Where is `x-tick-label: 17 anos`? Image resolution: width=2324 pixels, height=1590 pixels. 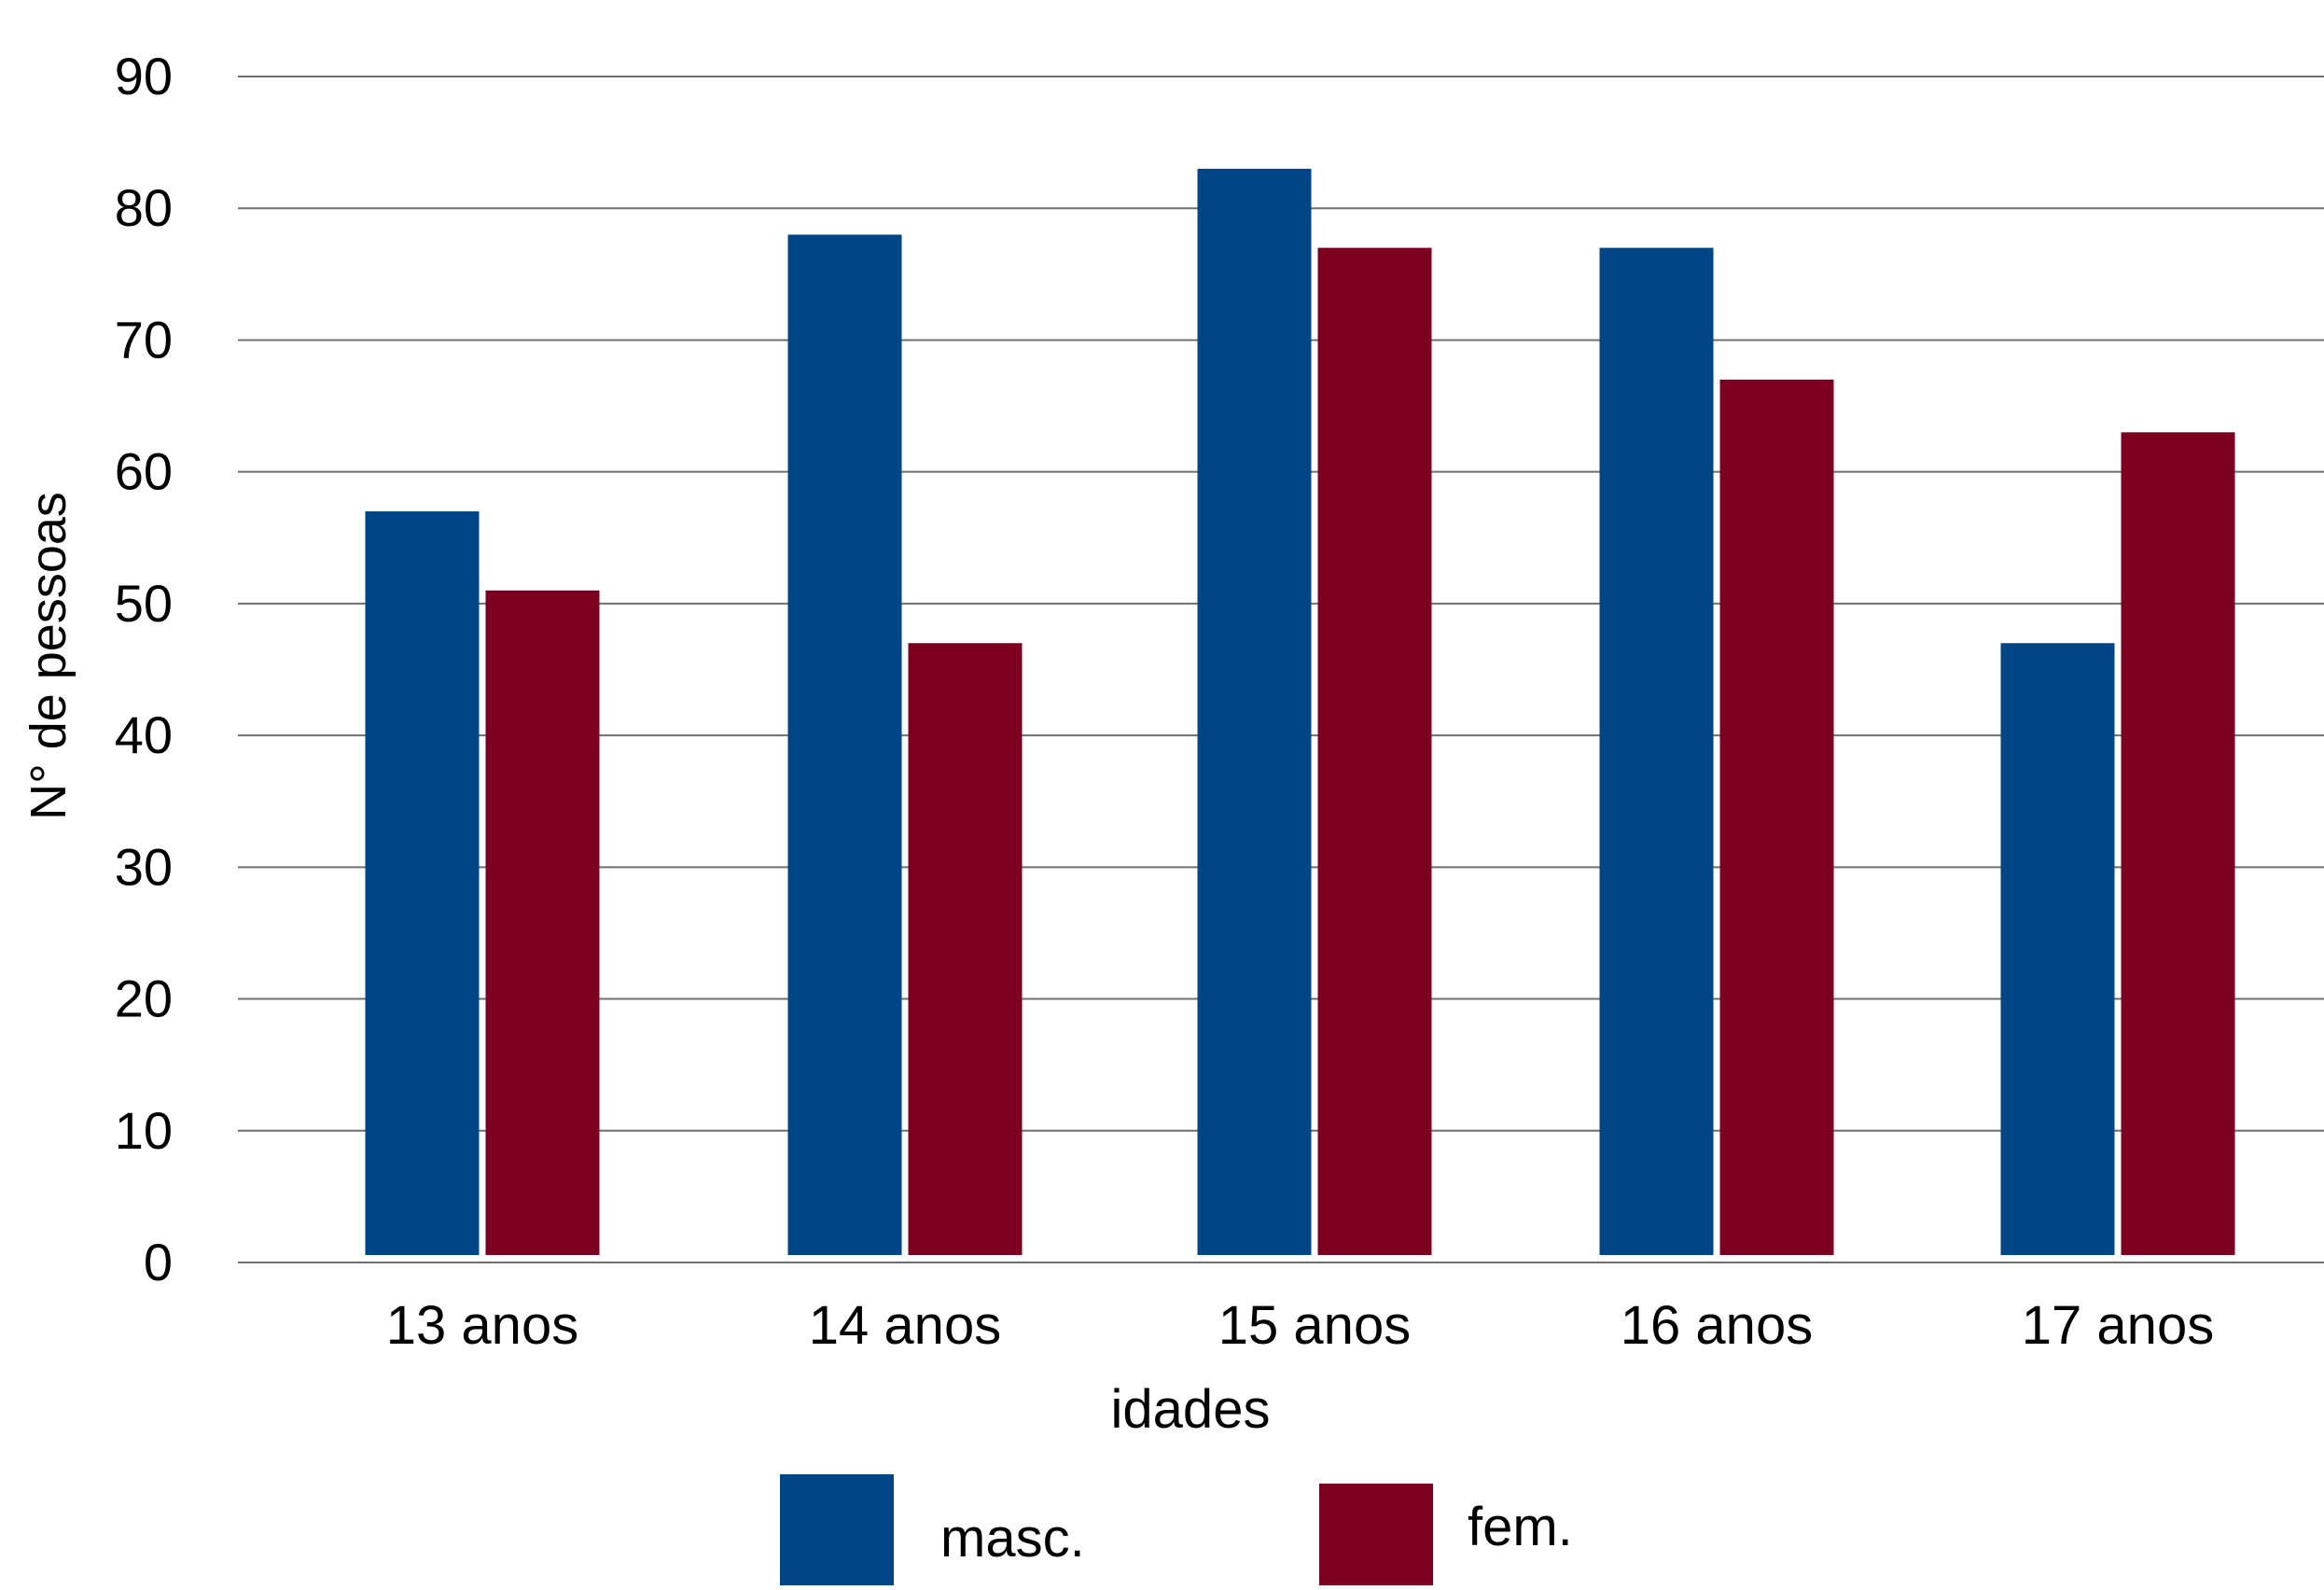 x-tick-label: 17 anos is located at coordinates (2118, 1325).